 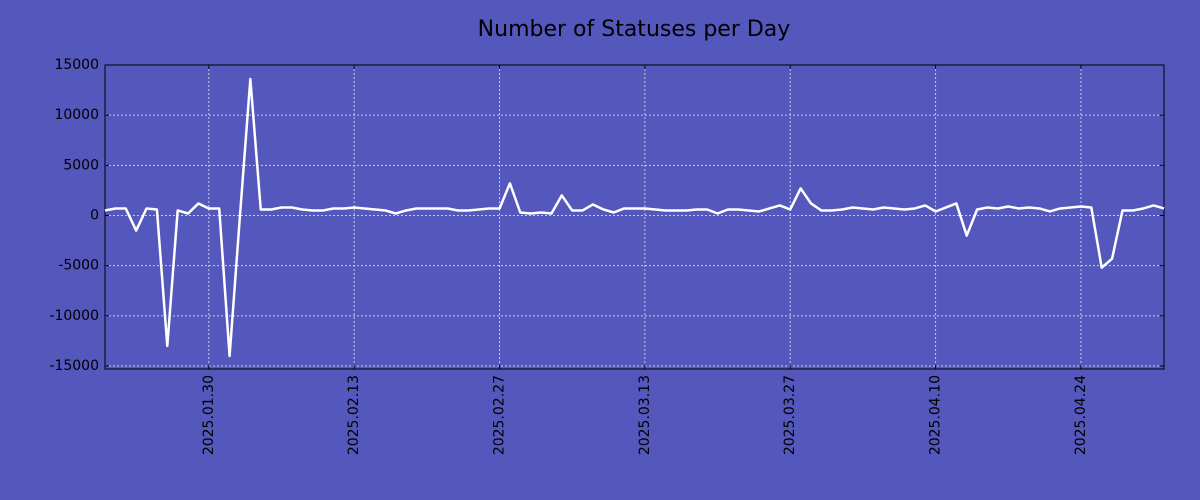 I want to click on x-tick-label: 2025.03.13, so click(x=645, y=415).